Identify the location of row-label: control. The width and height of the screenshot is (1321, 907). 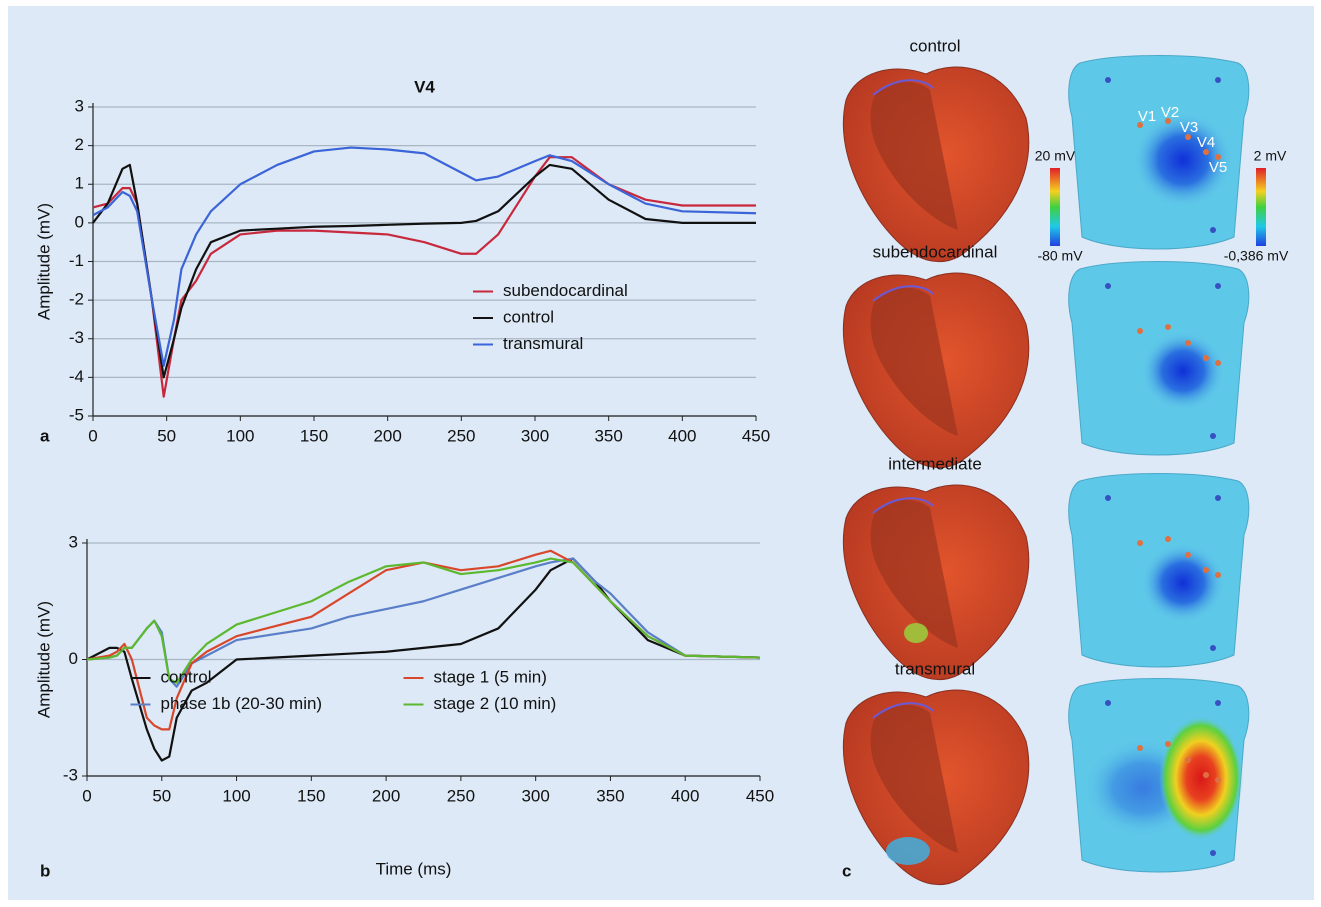
(934, 45).